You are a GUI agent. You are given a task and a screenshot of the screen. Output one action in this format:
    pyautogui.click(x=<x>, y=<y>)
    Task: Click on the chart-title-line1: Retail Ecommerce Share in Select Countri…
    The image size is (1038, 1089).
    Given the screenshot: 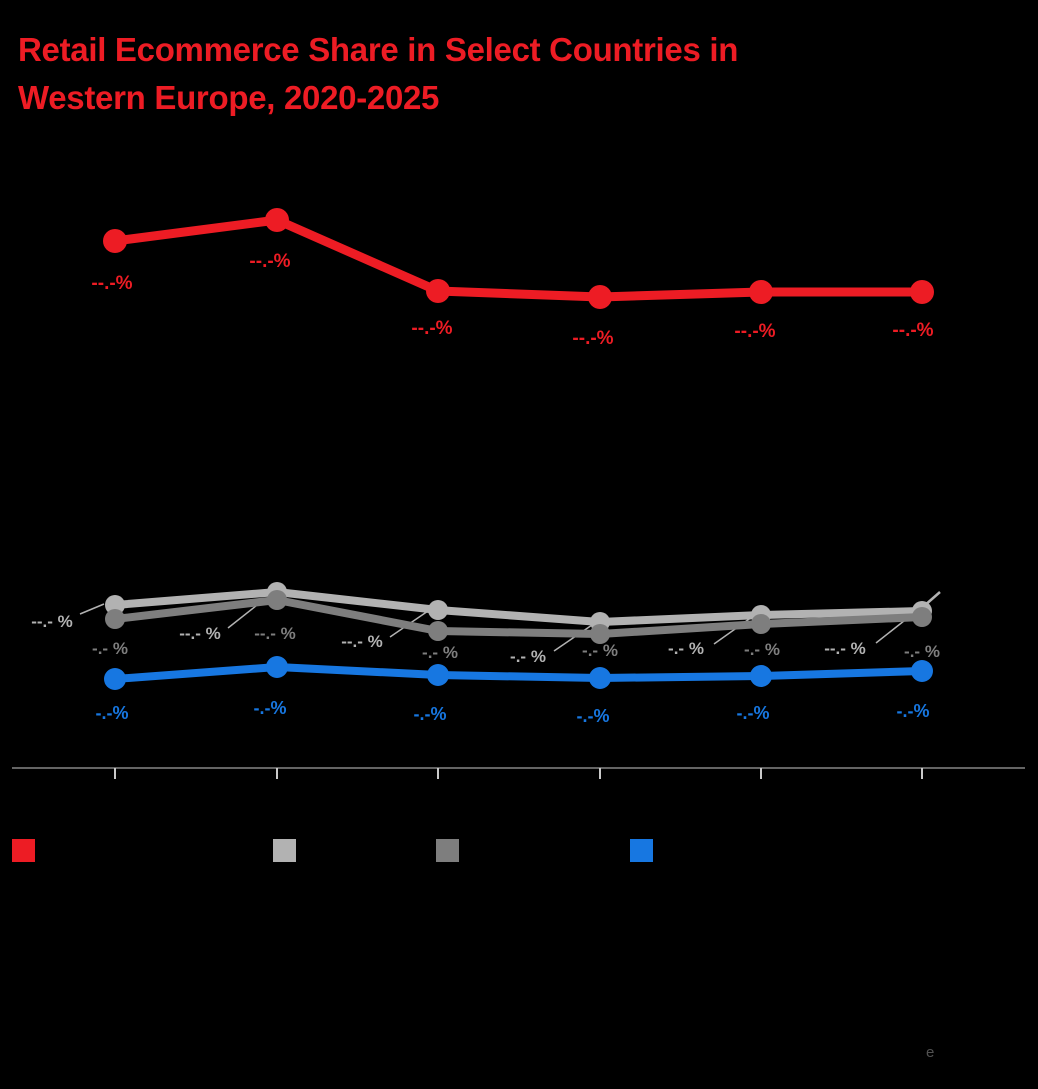 What is the action you would take?
    pyautogui.click(x=378, y=49)
    